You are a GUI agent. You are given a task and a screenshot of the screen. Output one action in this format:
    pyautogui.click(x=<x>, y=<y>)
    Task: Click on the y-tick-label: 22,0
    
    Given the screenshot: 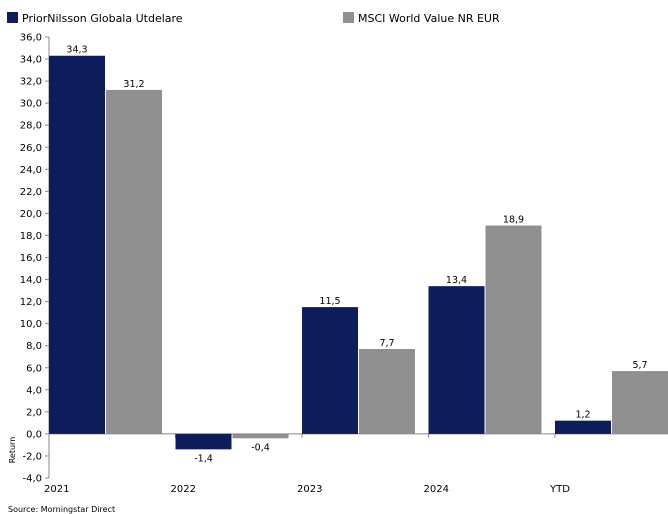 What is the action you would take?
    pyautogui.click(x=31, y=192)
    